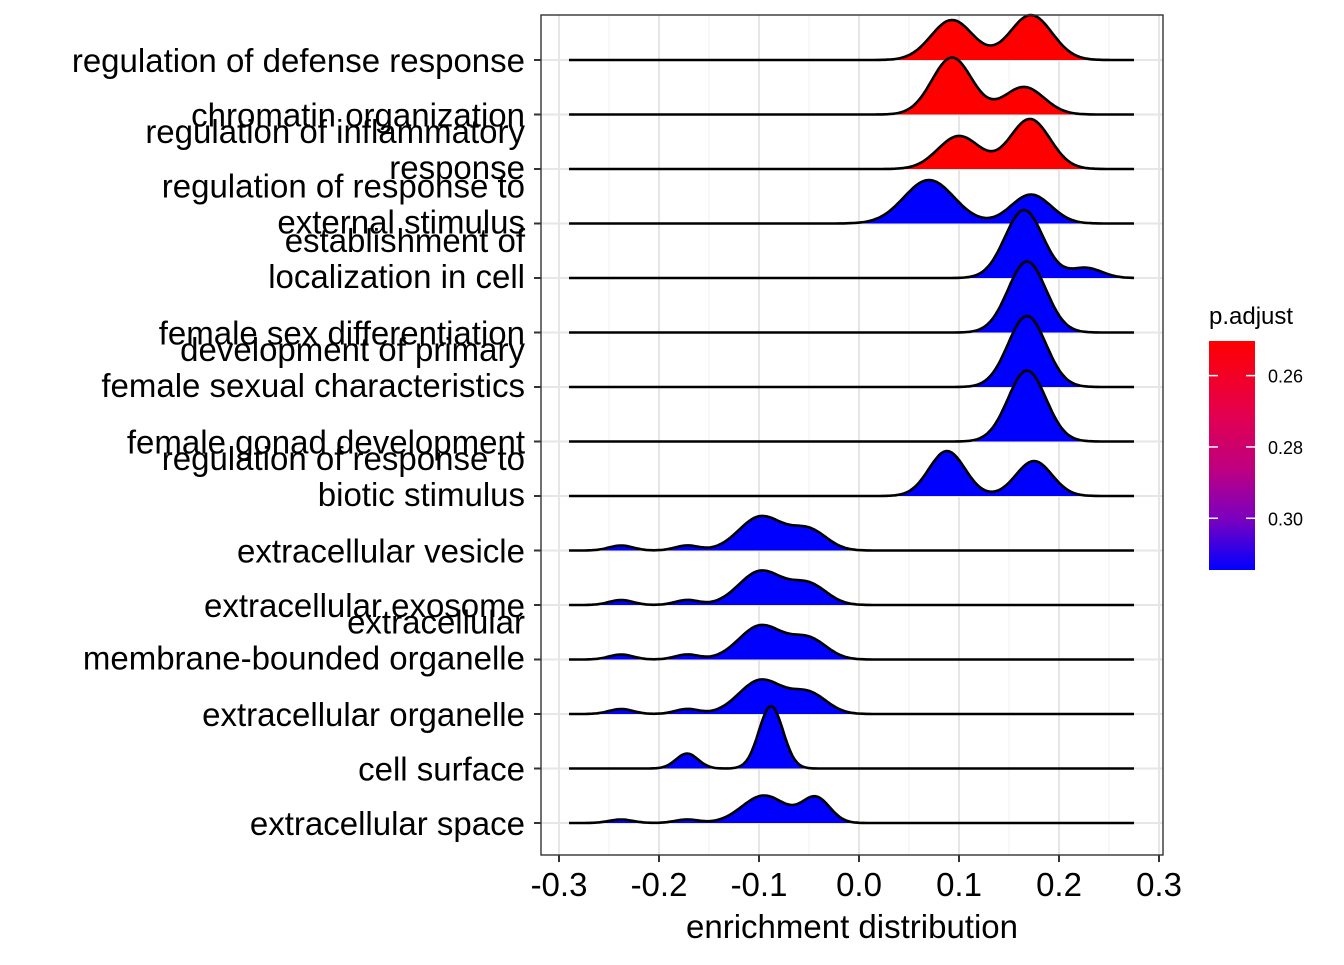  What do you see at coordinates (457, 167) in the screenshot?
I see `y-tick-label: response` at bounding box center [457, 167].